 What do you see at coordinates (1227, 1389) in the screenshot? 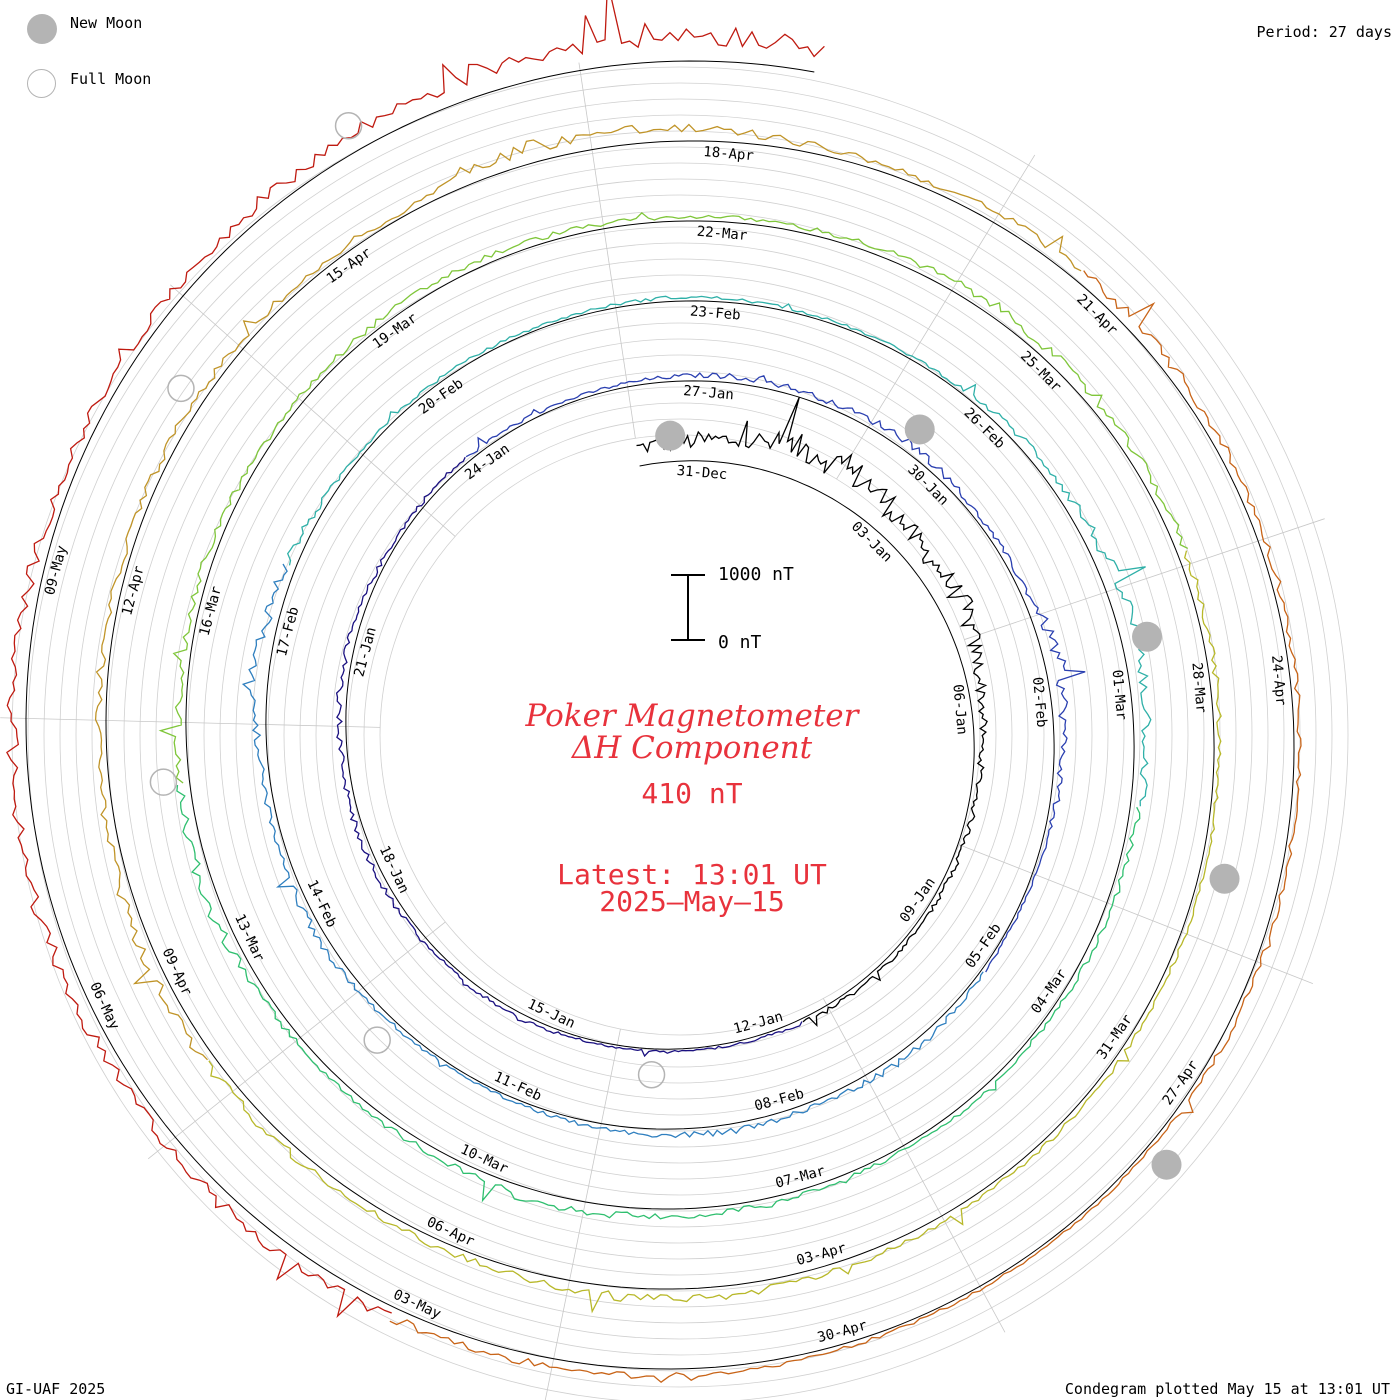
I see `footer-plot-time: Condegram plotted May 15 at 13:01 UT` at bounding box center [1227, 1389].